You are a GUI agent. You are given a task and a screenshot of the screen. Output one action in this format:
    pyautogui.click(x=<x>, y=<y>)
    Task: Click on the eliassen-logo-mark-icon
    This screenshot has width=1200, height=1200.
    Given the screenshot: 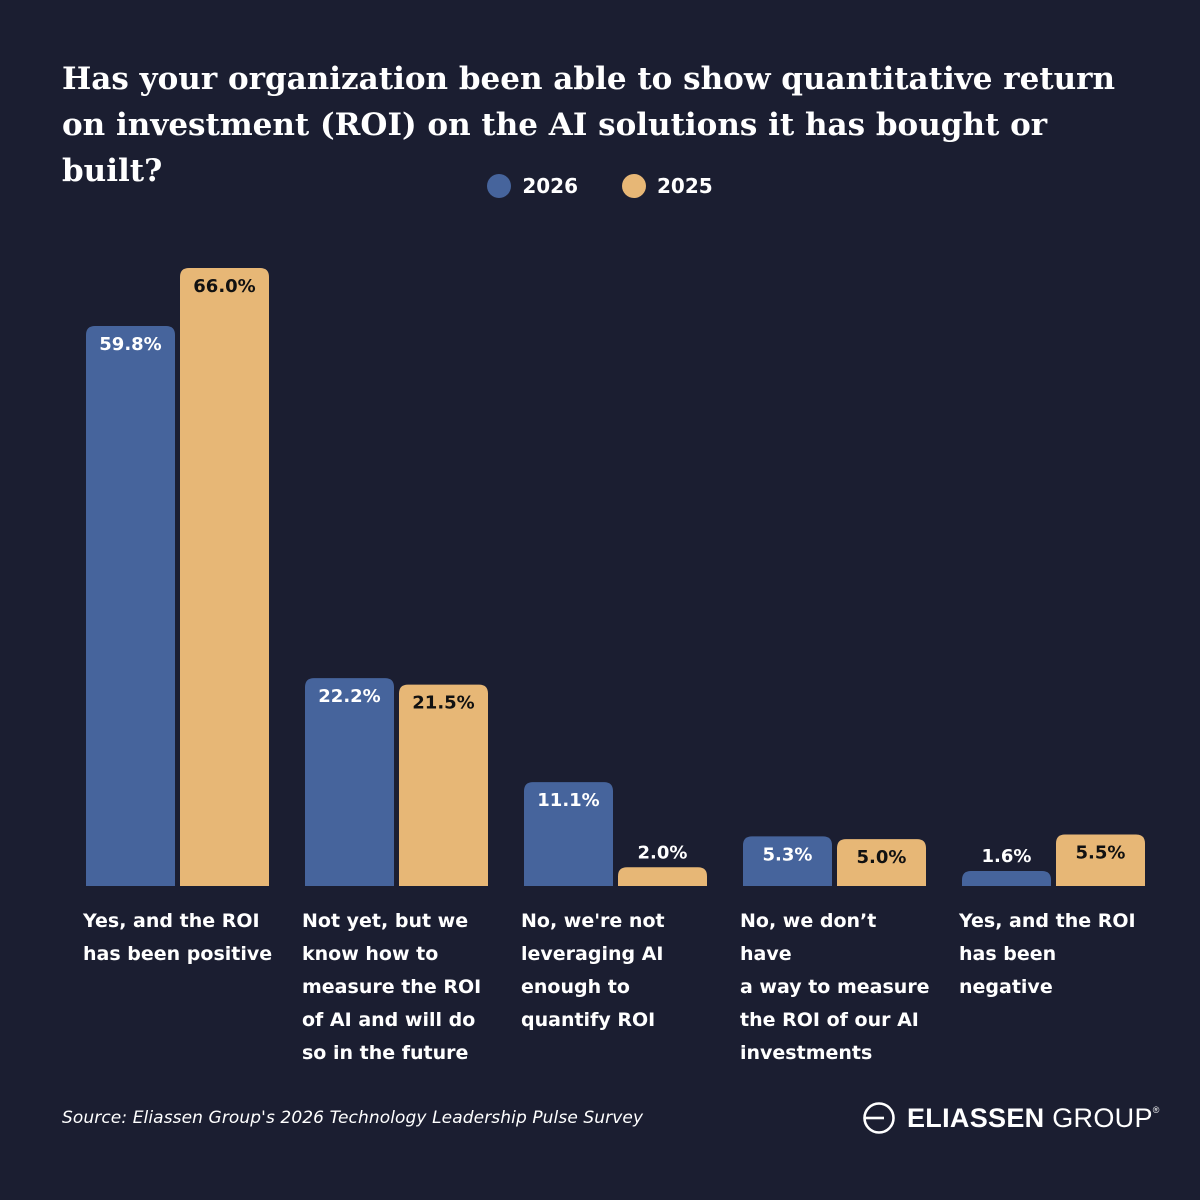 What is the action you would take?
    pyautogui.click(x=879, y=1118)
    